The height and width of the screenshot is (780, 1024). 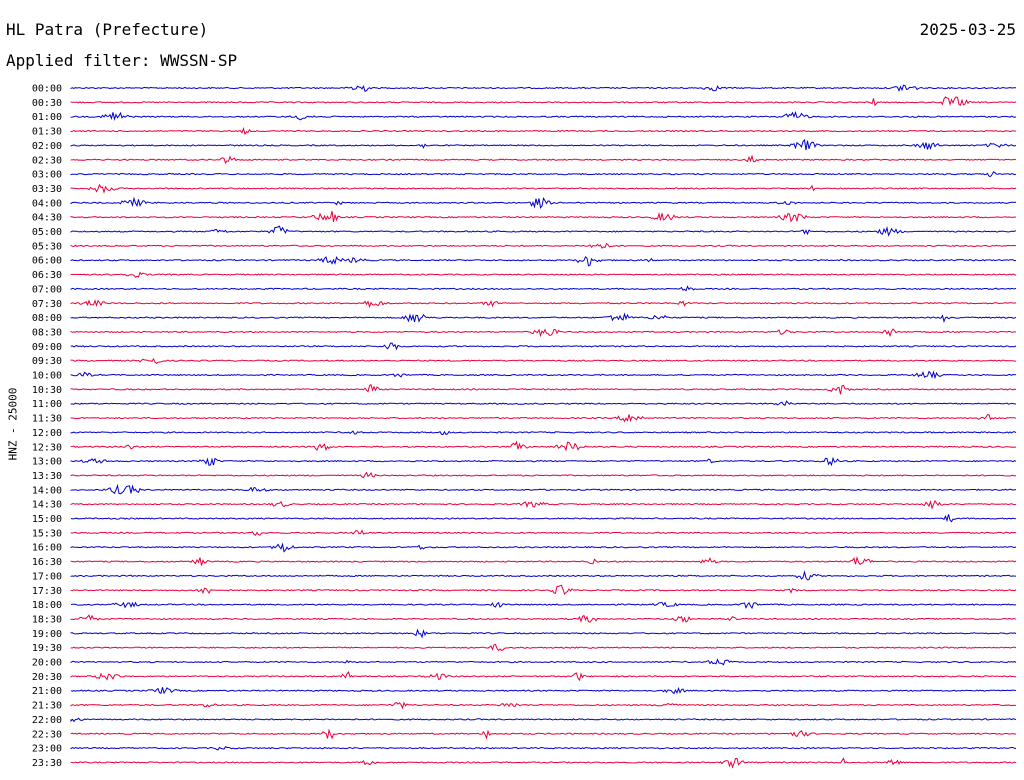 What do you see at coordinates (47, 605) in the screenshot?
I see `row-time-label: 18:00` at bounding box center [47, 605].